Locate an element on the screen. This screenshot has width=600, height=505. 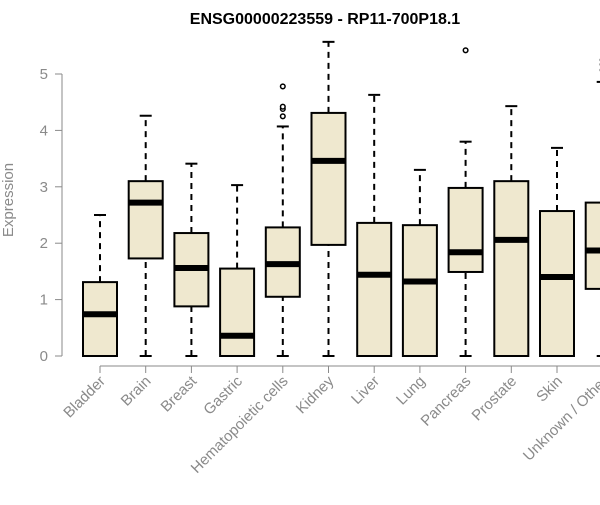
y-tick-label: 3 is located at coordinates (44, 187).